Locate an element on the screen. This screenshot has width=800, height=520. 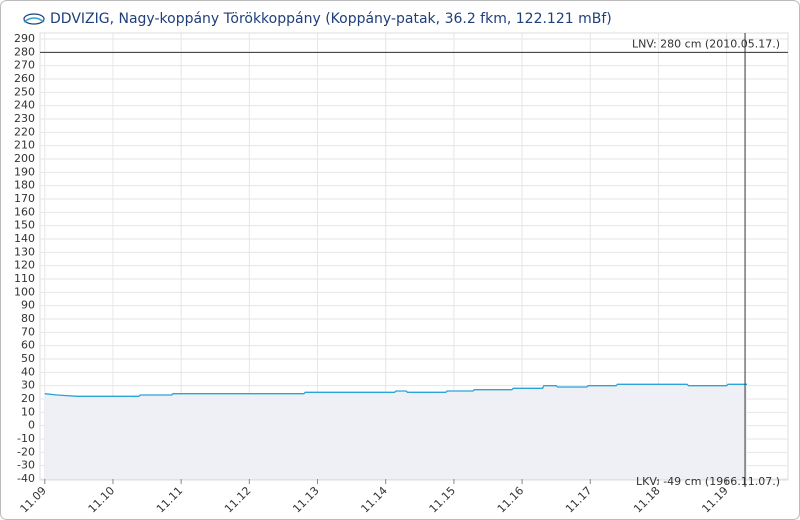
y-tick-label: 90 is located at coordinates (28, 305).